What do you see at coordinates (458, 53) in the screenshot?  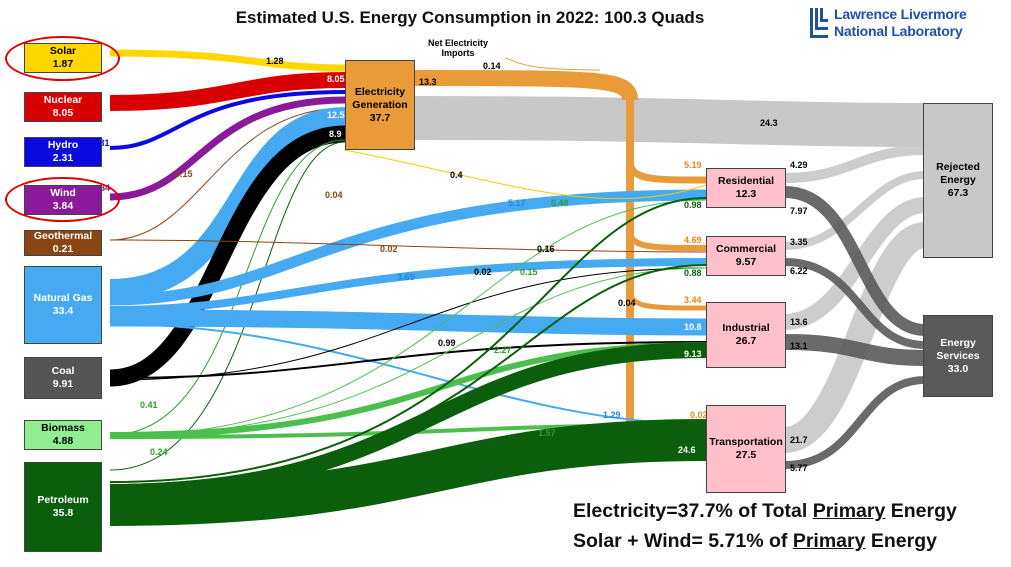 I see `net-imports-label_line2: Imports` at bounding box center [458, 53].